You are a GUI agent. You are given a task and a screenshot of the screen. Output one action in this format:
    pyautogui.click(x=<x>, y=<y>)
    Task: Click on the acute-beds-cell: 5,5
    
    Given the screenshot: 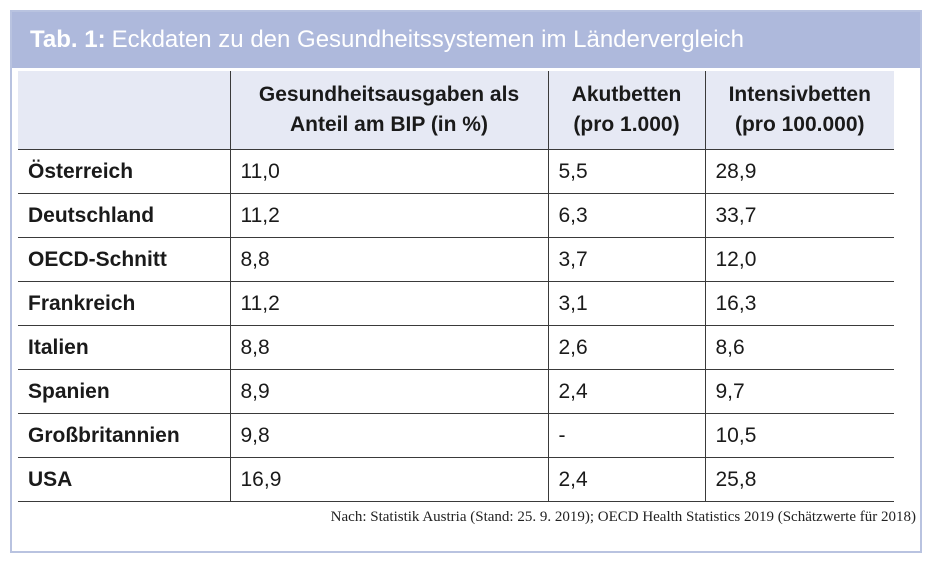 What is the action you would take?
    pyautogui.click(x=626, y=171)
    